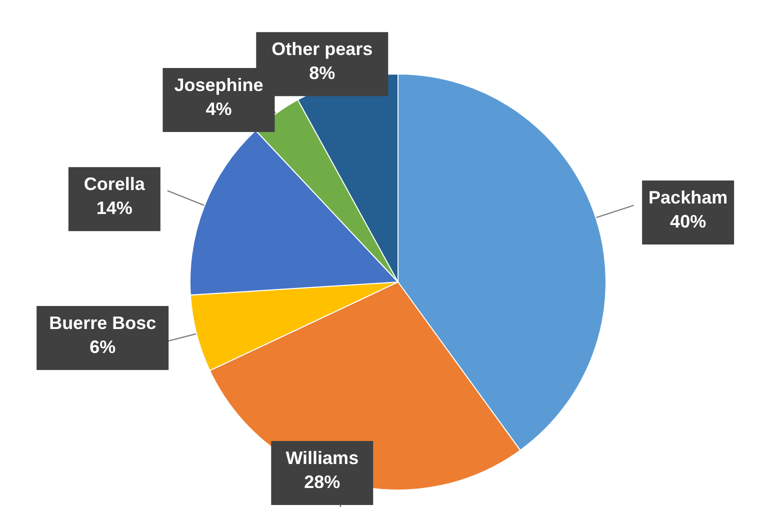 Image resolution: width=779 pixels, height=507 pixels. What do you see at coordinates (219, 108) in the screenshot?
I see `data-label: 4%` at bounding box center [219, 108].